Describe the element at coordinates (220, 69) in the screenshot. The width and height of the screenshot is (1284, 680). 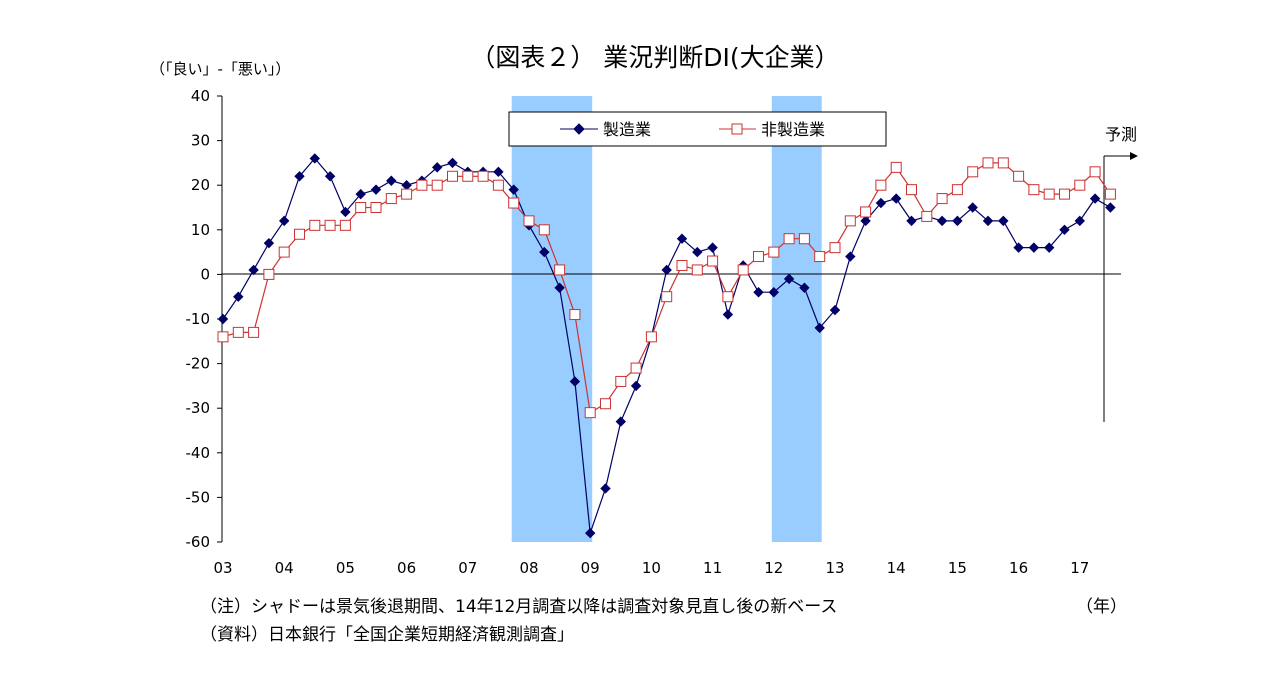
I see `y-axis-label: （「良い」-「悪い」）` at that location.